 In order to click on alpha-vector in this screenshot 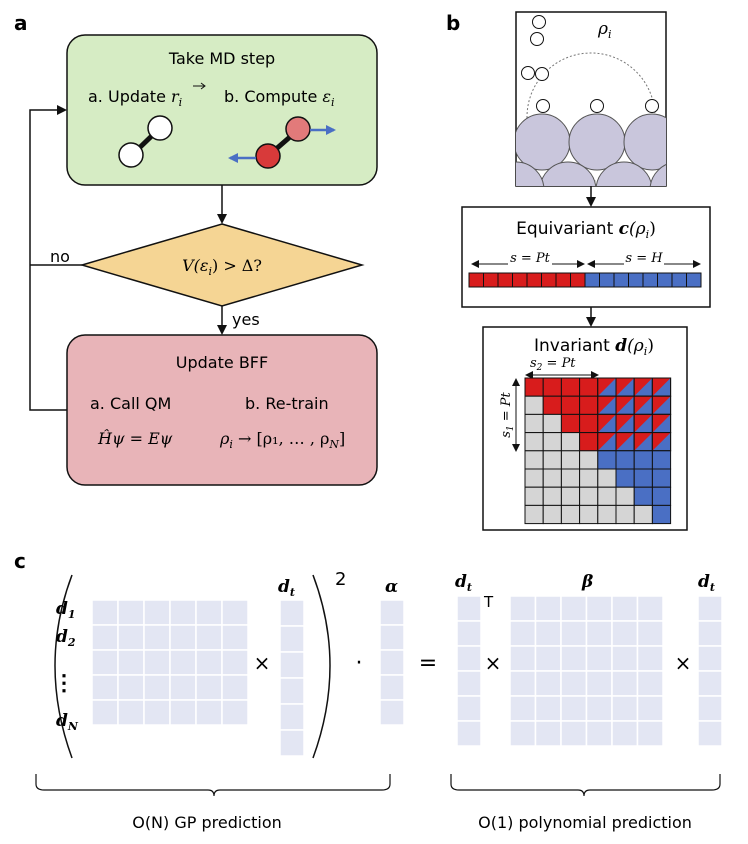, I will do `click(392, 662)`.